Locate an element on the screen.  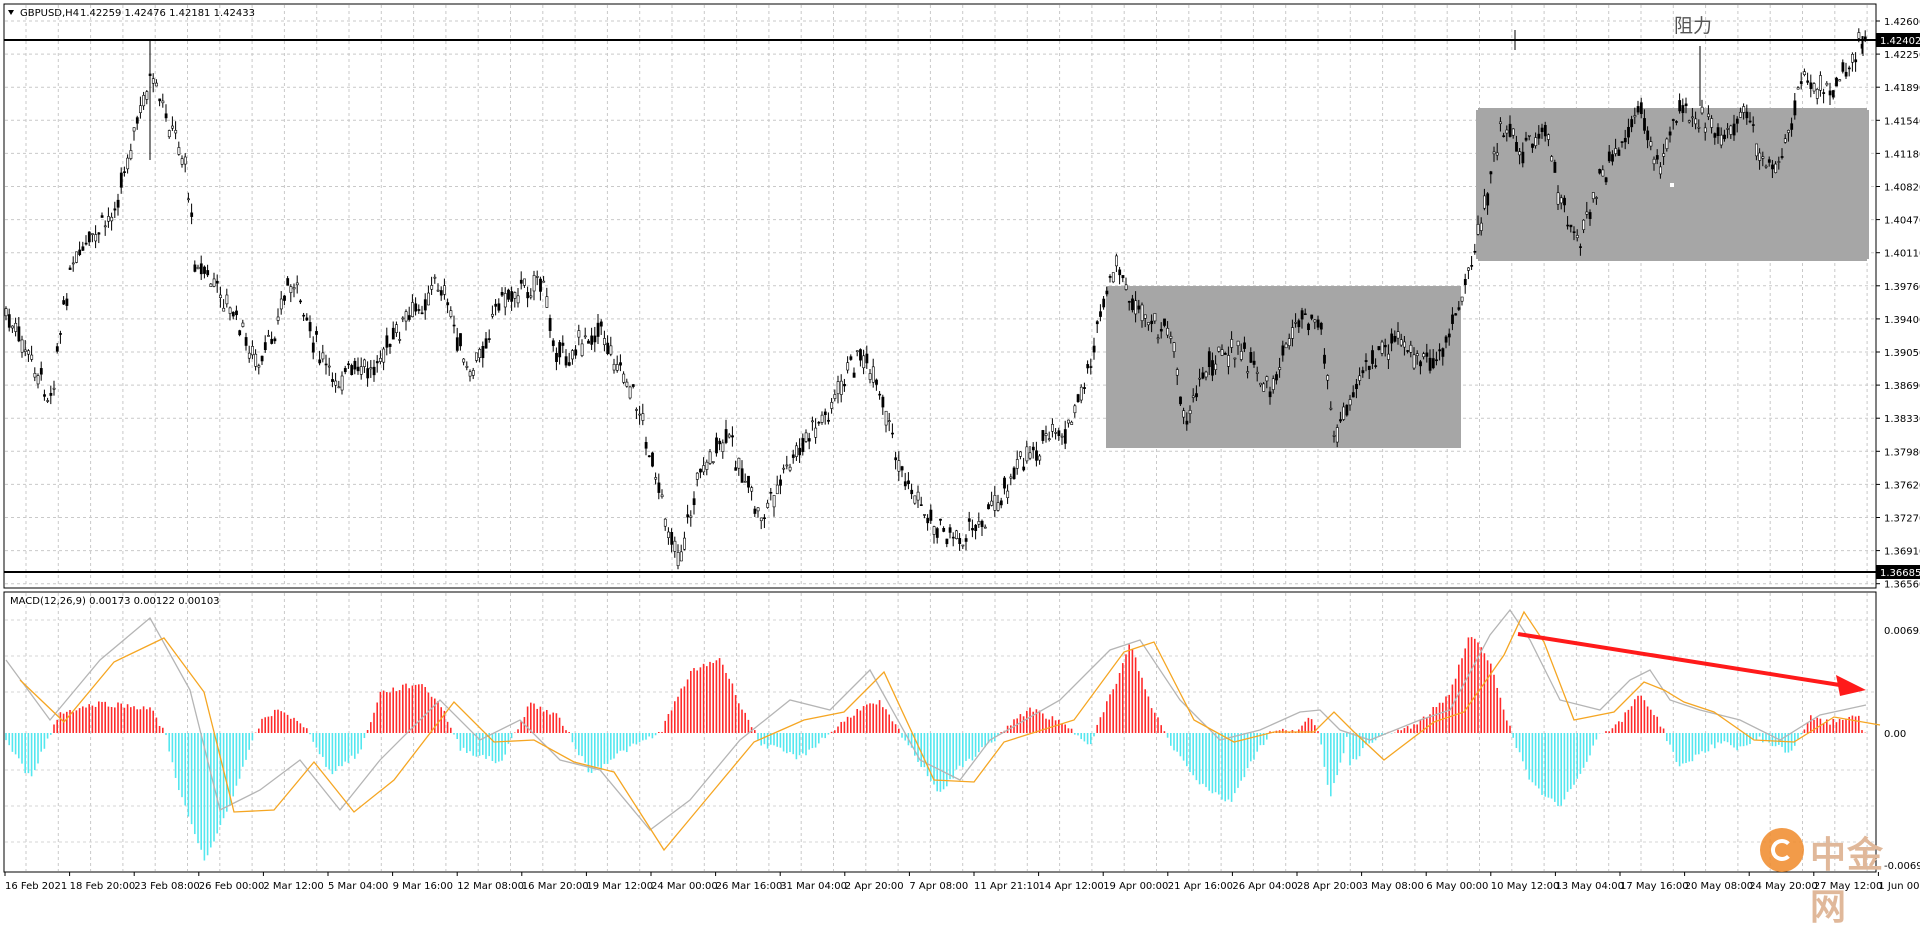
time-tick: 19 Apr 00:00 is located at coordinates (1135, 886).